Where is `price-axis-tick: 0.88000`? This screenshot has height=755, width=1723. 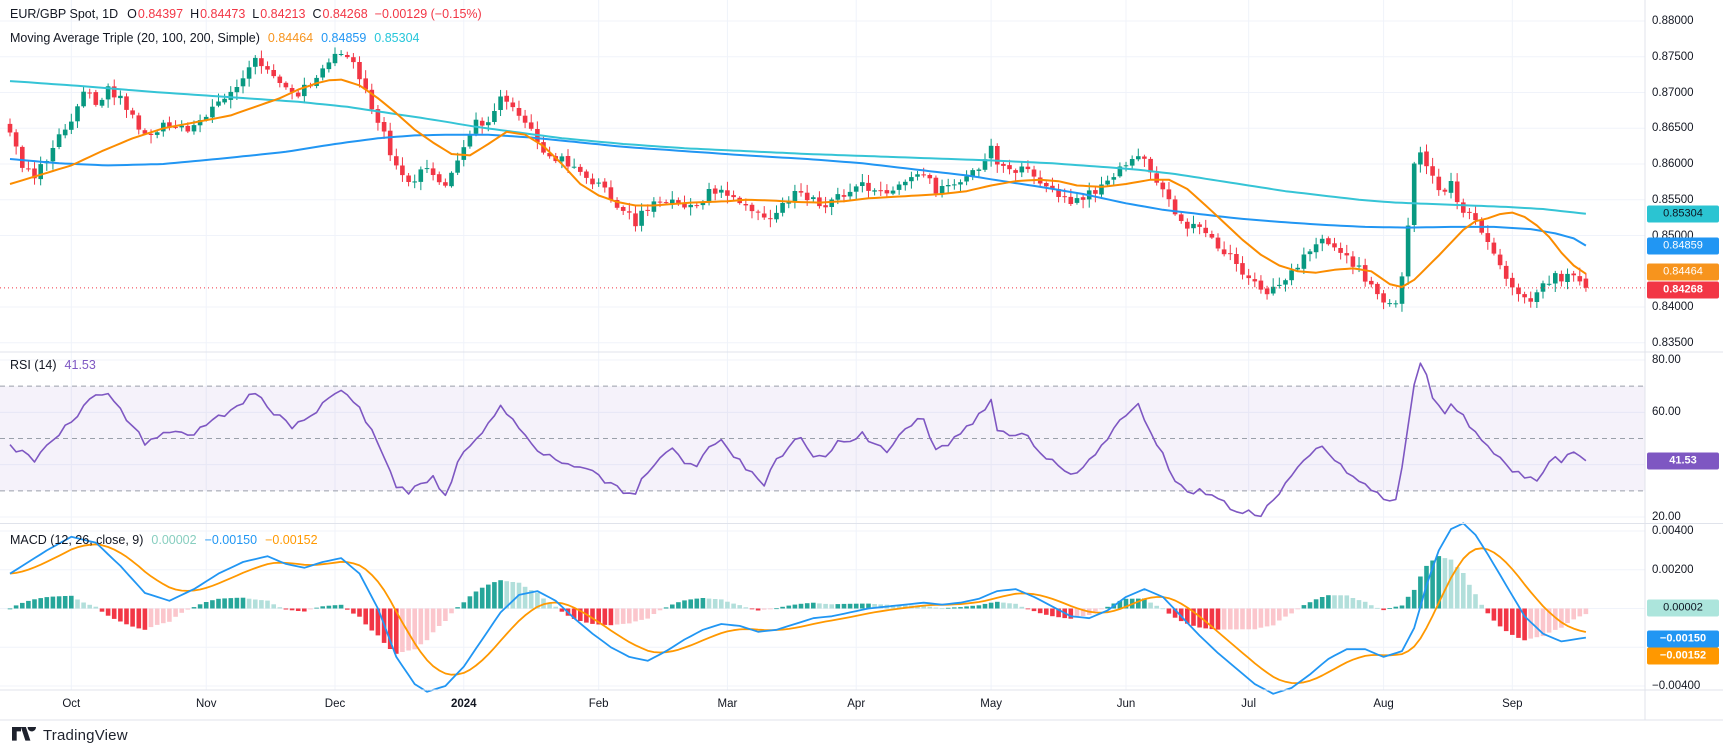
price-axis-tick: 0.88000 is located at coordinates (1673, 21).